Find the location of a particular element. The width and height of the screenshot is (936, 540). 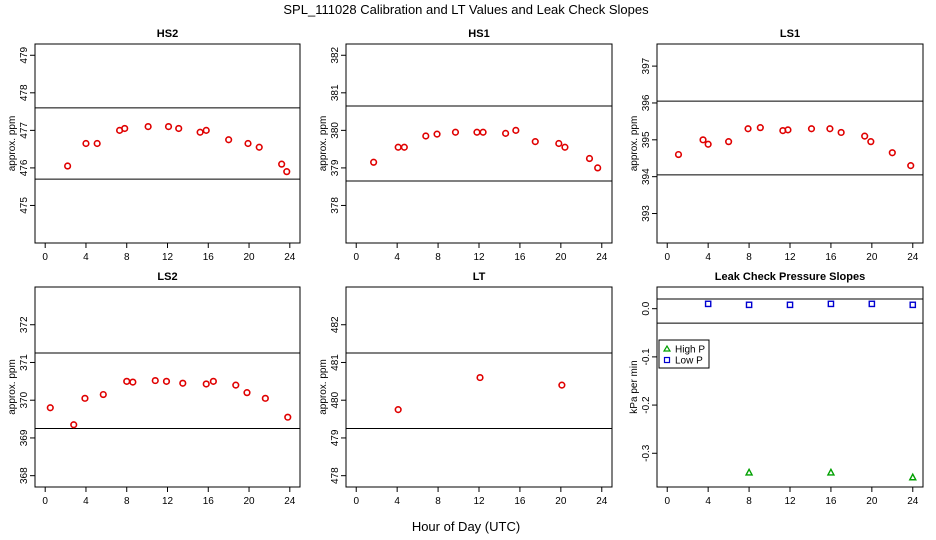

panel-hs2: HS2 0 4 8 12 16 20 24 475 476 477 478 479 approx. ppm is located at coordinates (154, 145).